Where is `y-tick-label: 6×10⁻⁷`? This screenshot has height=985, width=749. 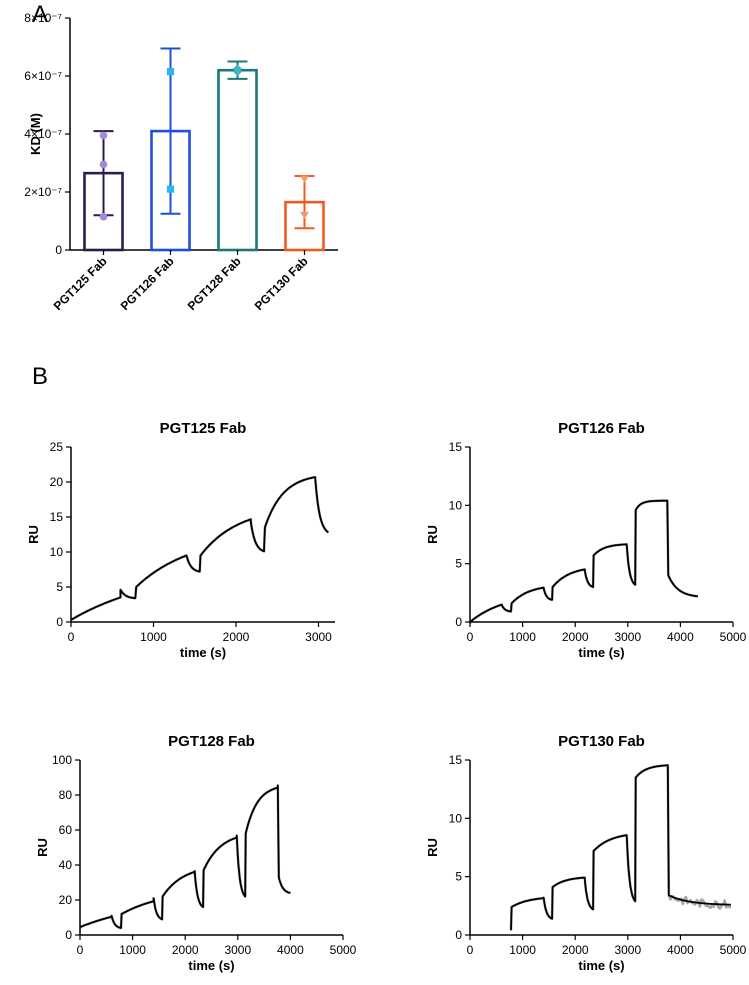
y-tick-label: 6×10⁻⁷ is located at coordinates (43, 76).